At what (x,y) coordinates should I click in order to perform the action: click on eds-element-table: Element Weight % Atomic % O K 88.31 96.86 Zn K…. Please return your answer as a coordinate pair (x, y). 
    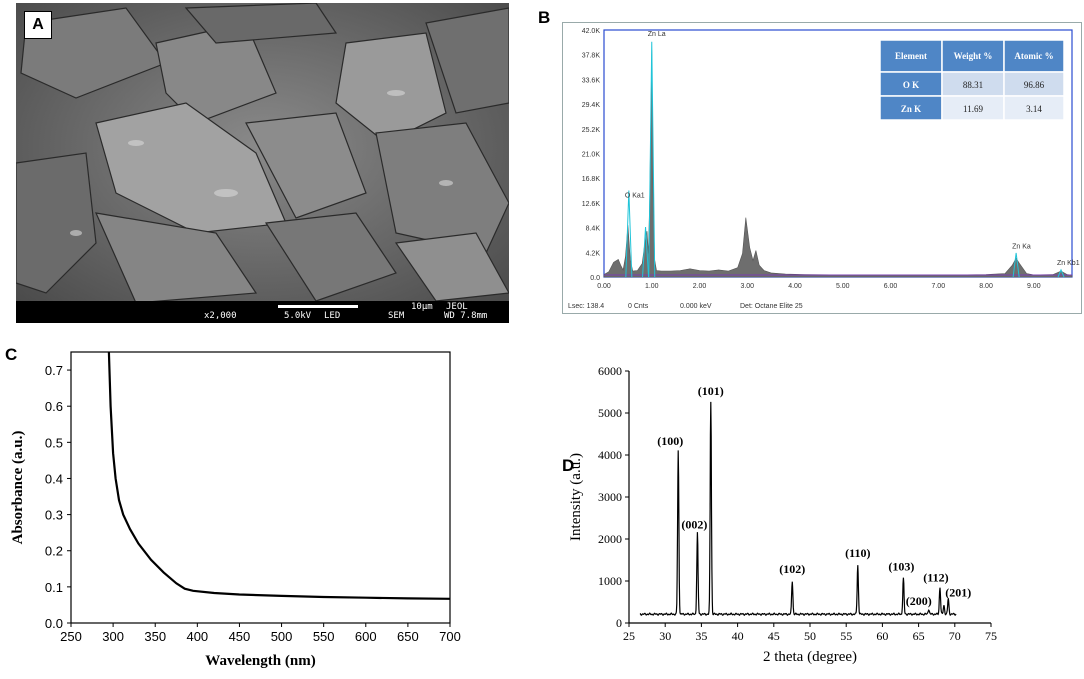
    Looking at the image, I should click on (972, 80).